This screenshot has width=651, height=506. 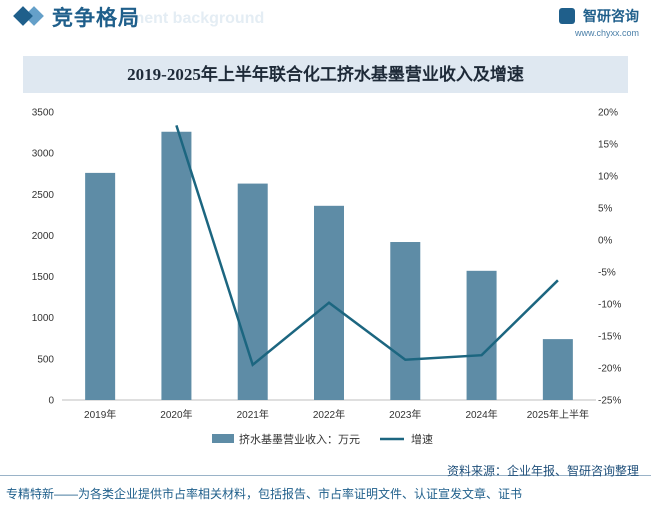 I want to click on x-tick-label: 2022年, so click(x=329, y=414).